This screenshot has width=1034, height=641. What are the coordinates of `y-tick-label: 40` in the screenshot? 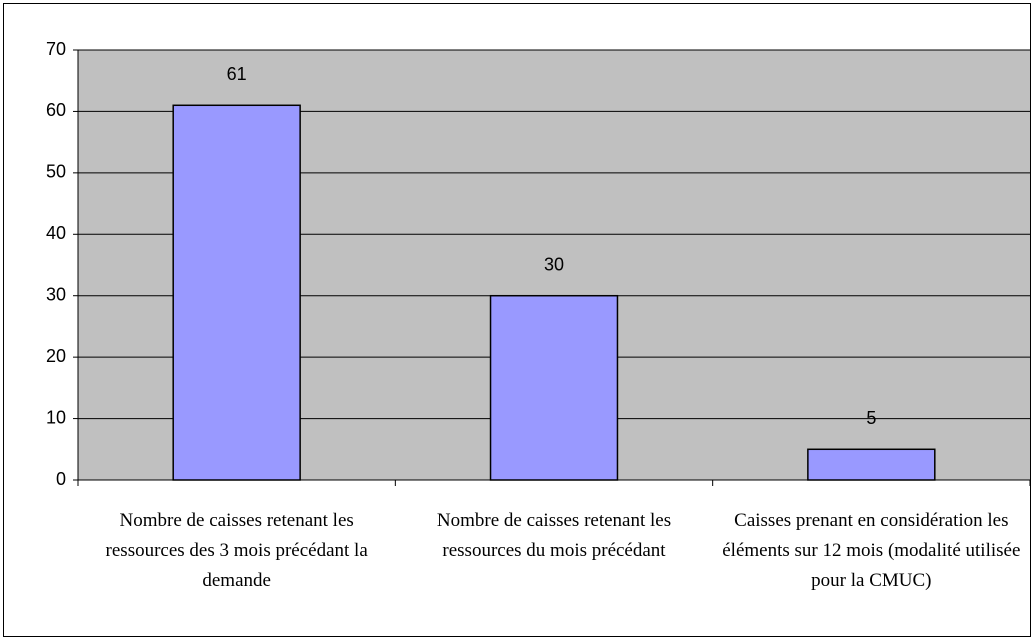 It's located at (56, 233).